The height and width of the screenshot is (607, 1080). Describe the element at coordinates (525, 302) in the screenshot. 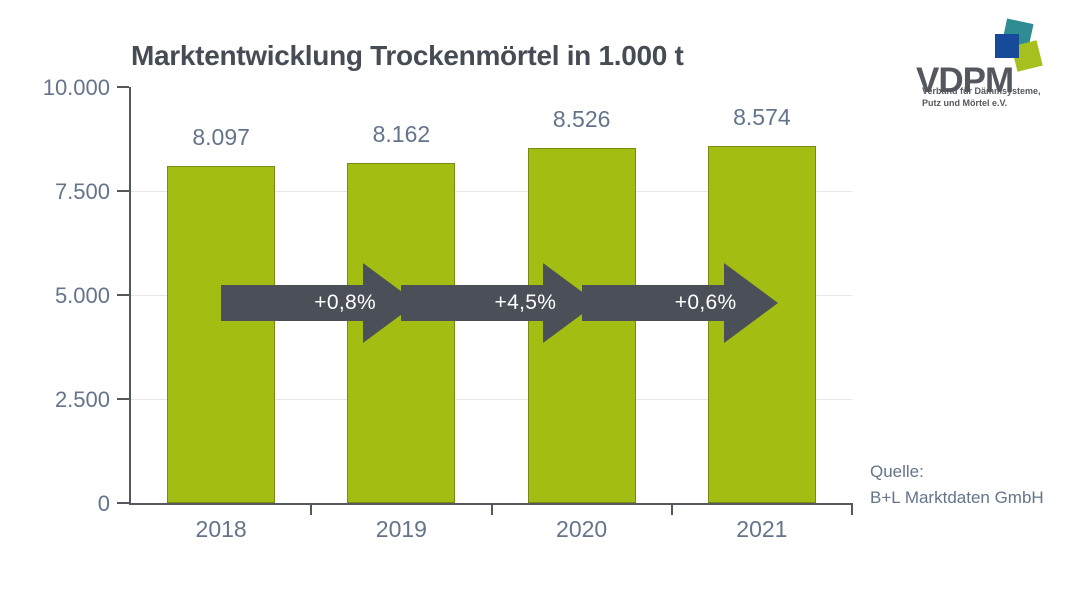

I see `growth-arrow-label: +4,5%` at that location.